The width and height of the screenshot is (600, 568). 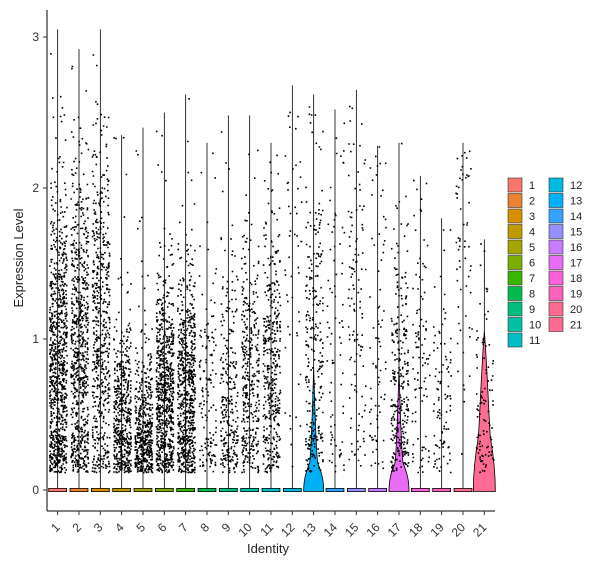 What do you see at coordinates (565, 216) in the screenshot?
I see `legend-item-14: 14` at bounding box center [565, 216].